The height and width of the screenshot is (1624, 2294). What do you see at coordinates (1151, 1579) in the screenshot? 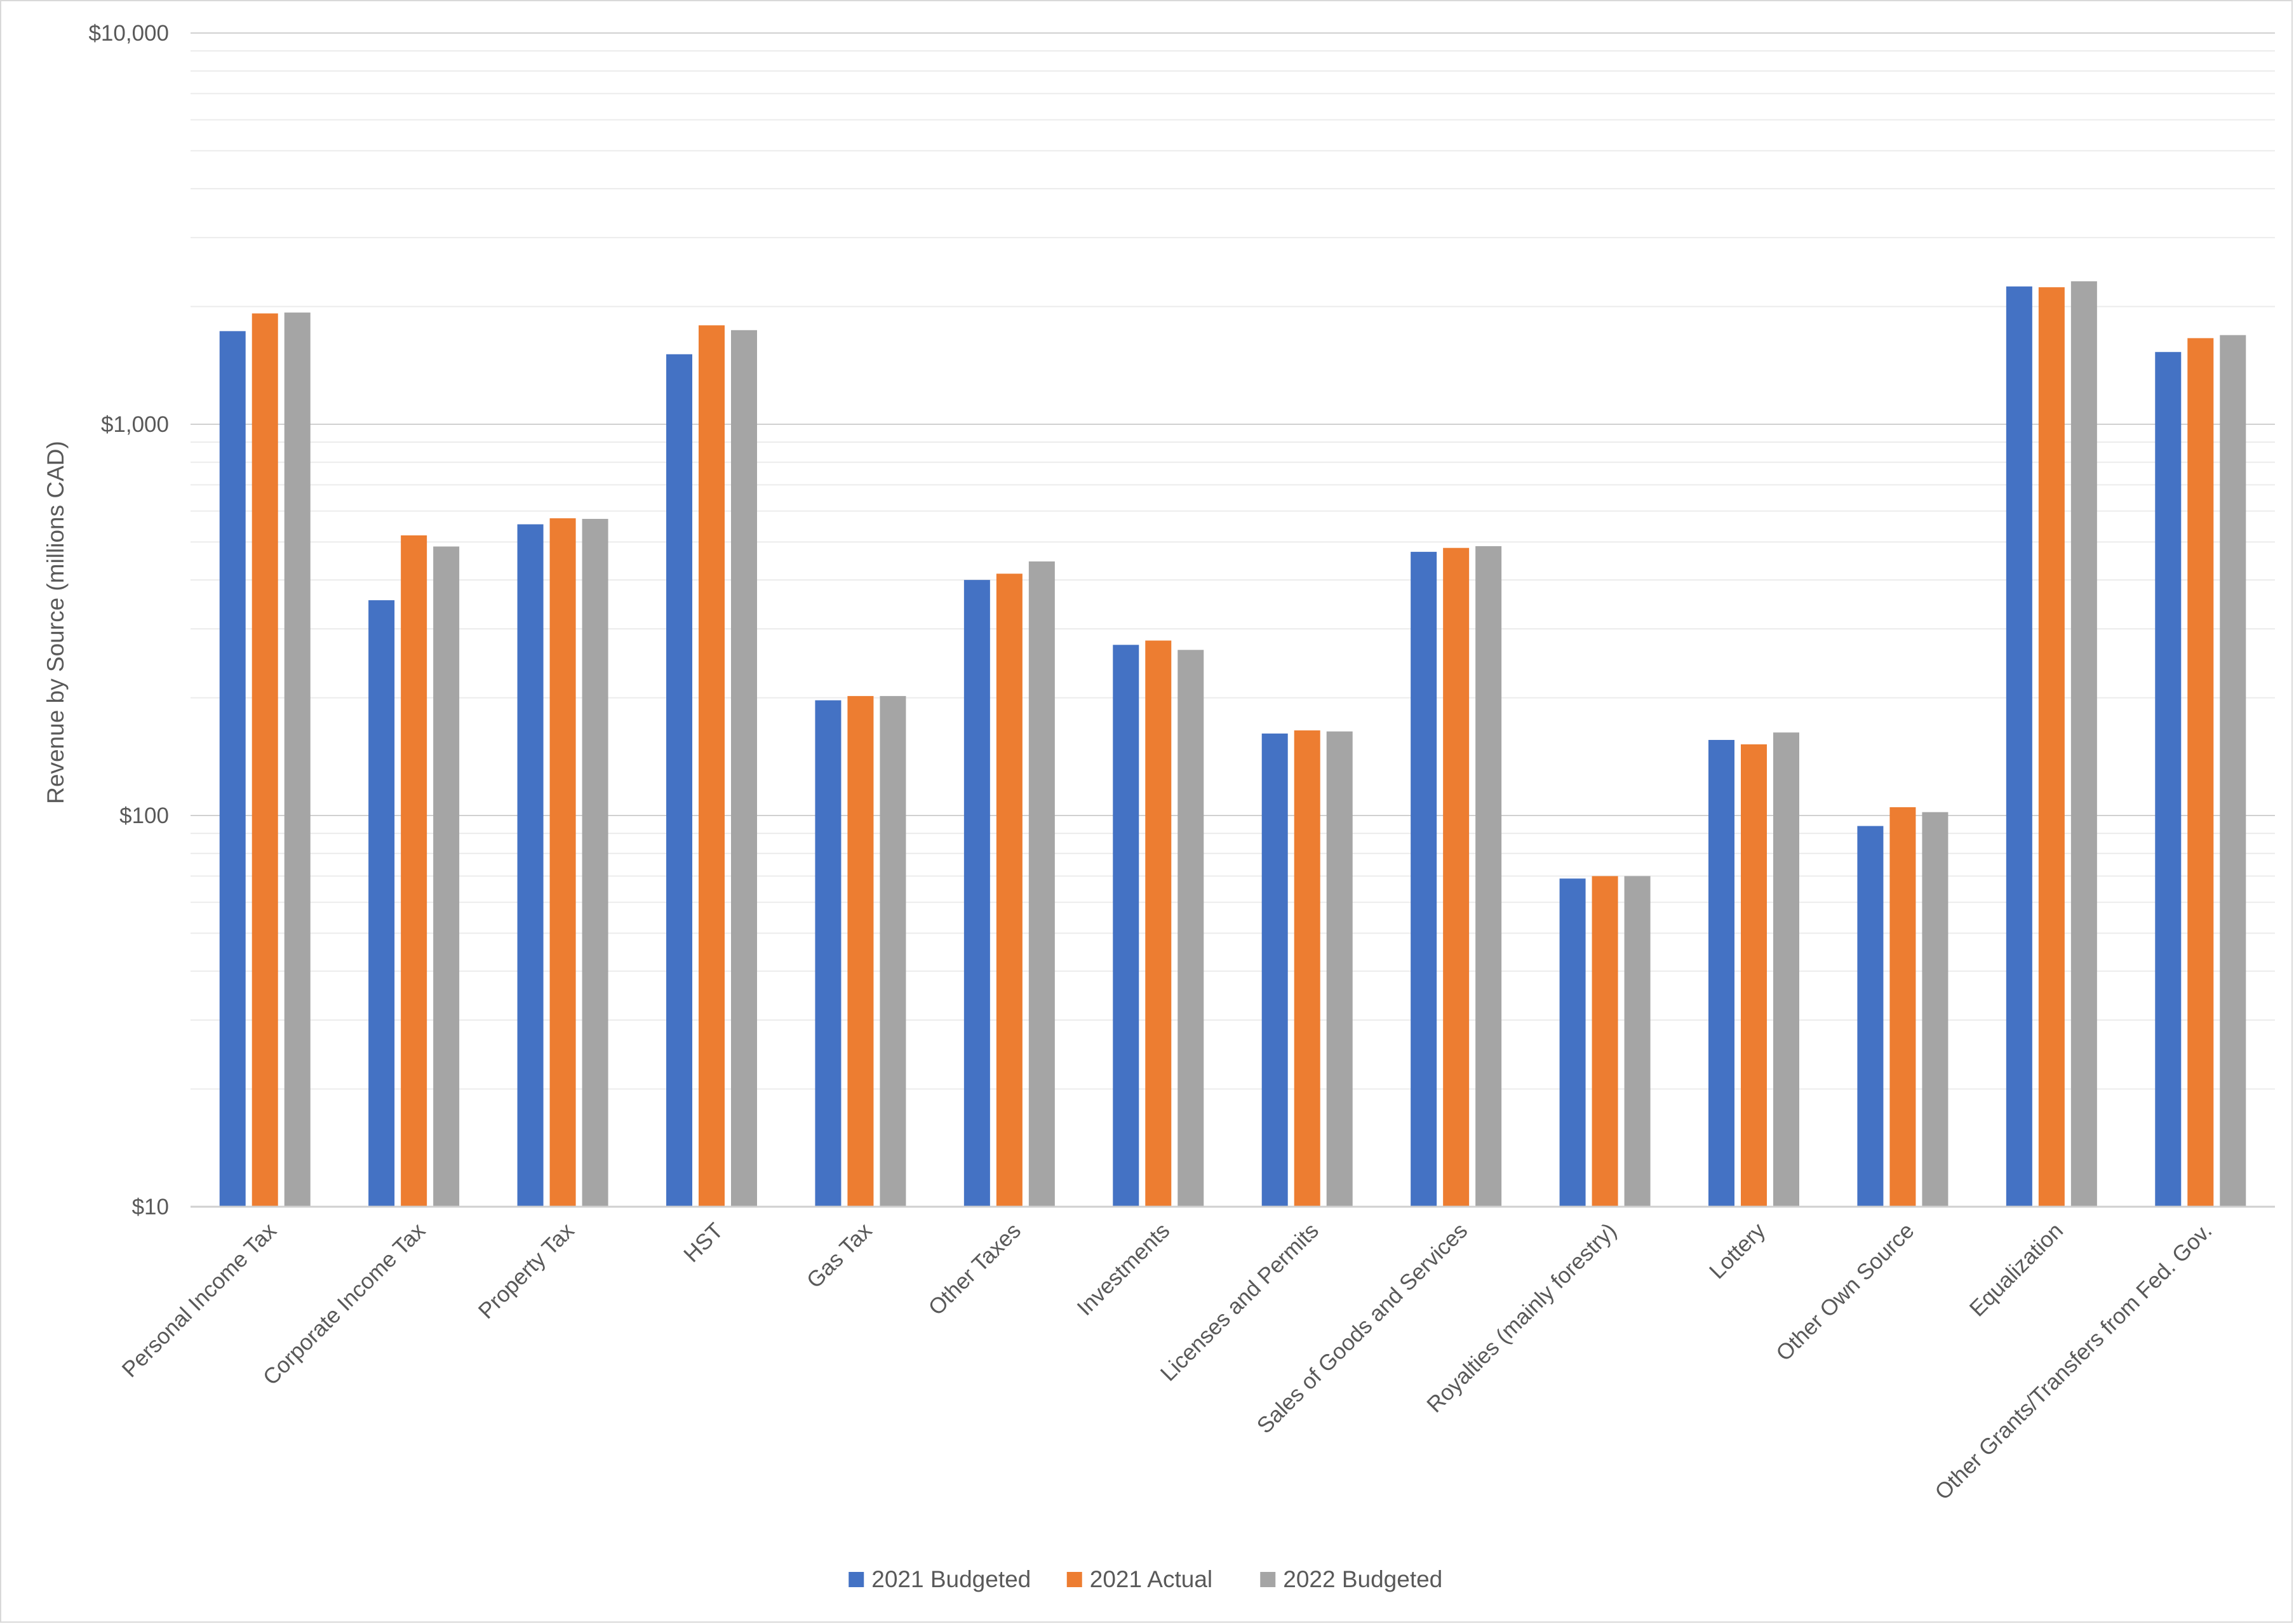
I see `legend-label: 2021 Actual` at bounding box center [1151, 1579].